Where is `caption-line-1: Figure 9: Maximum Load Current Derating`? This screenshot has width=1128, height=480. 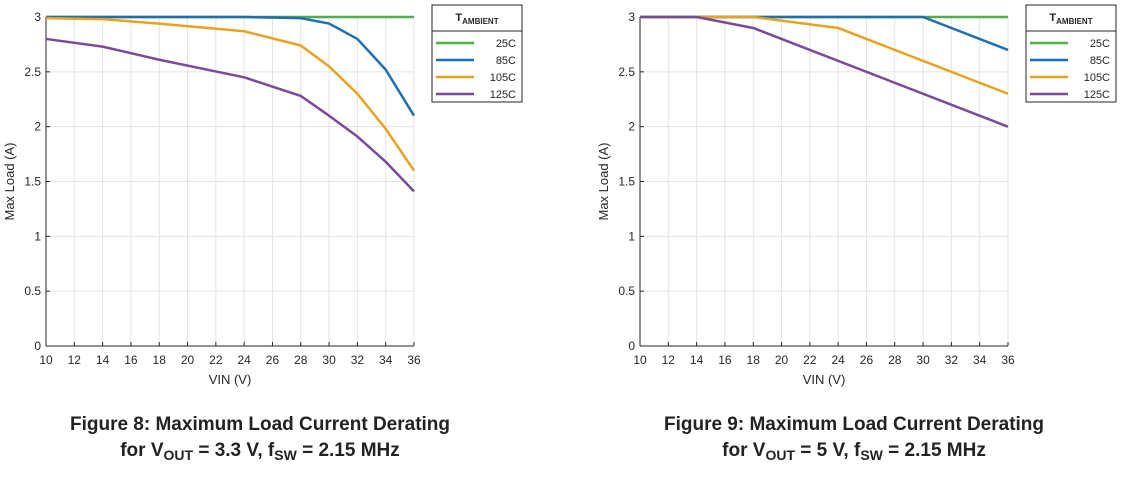 caption-line-1: Figure 9: Maximum Load Current Derating is located at coordinates (854, 424).